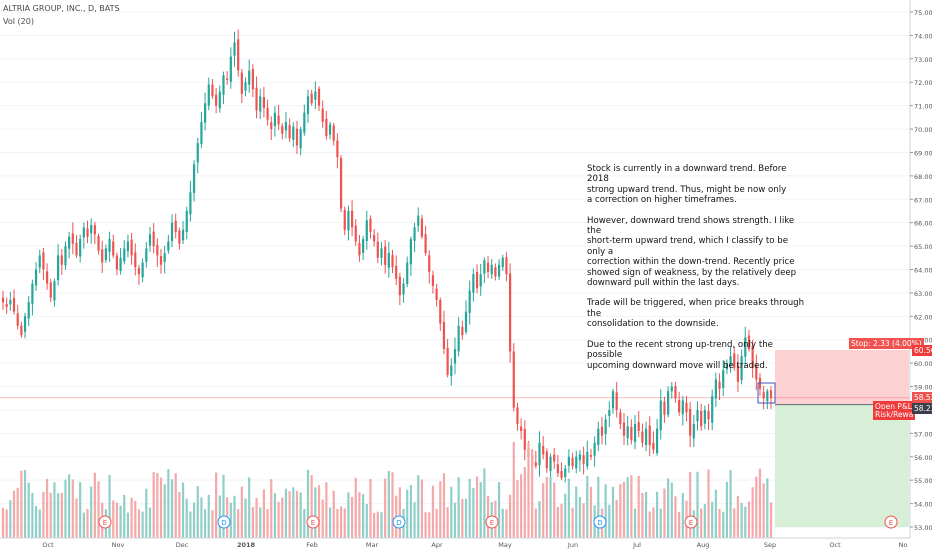 The width and height of the screenshot is (932, 550). Describe the element at coordinates (842, 465) in the screenshot. I see `take-profit-zone` at that location.